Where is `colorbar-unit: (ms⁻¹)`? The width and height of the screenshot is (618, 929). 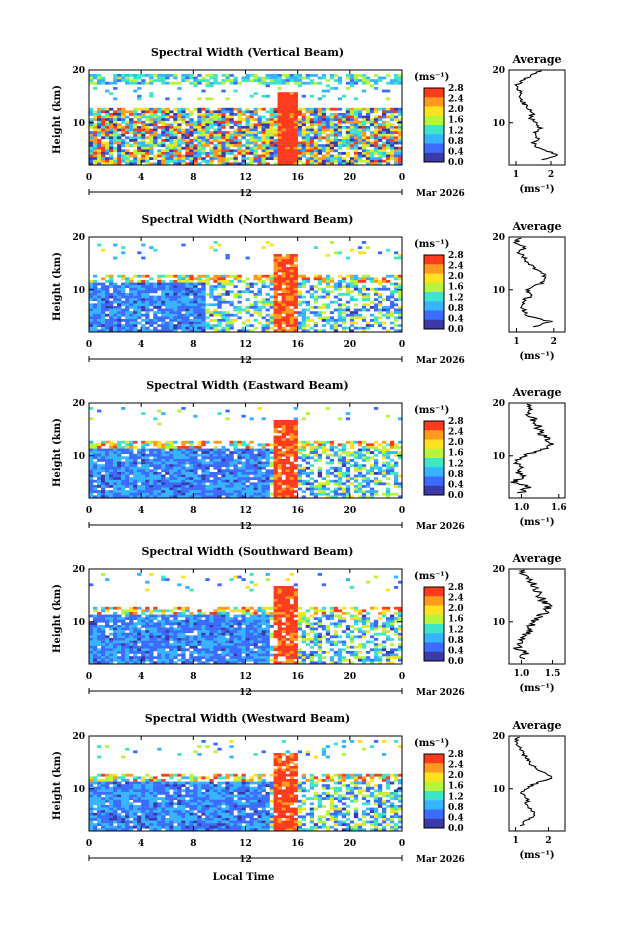 colorbar-unit: (ms⁻¹) is located at coordinates (431, 244).